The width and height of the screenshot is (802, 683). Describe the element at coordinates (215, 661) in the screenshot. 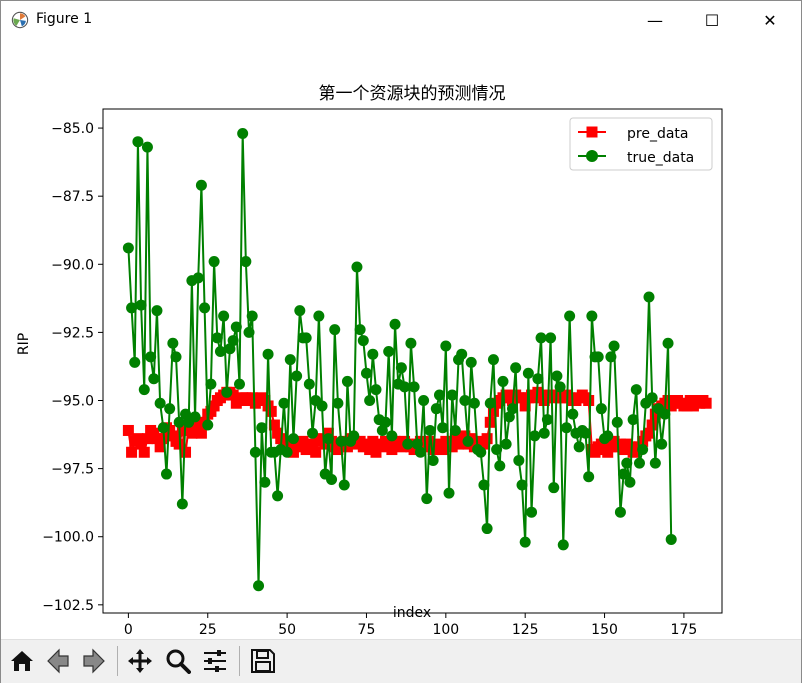

I see `configure-subplots-button` at that location.